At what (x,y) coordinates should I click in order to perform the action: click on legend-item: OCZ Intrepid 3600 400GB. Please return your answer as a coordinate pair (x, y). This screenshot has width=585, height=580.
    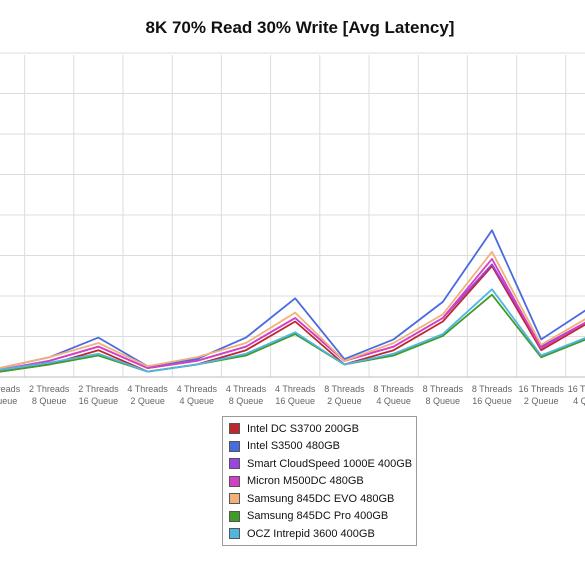
    Looking at the image, I should click on (322, 534).